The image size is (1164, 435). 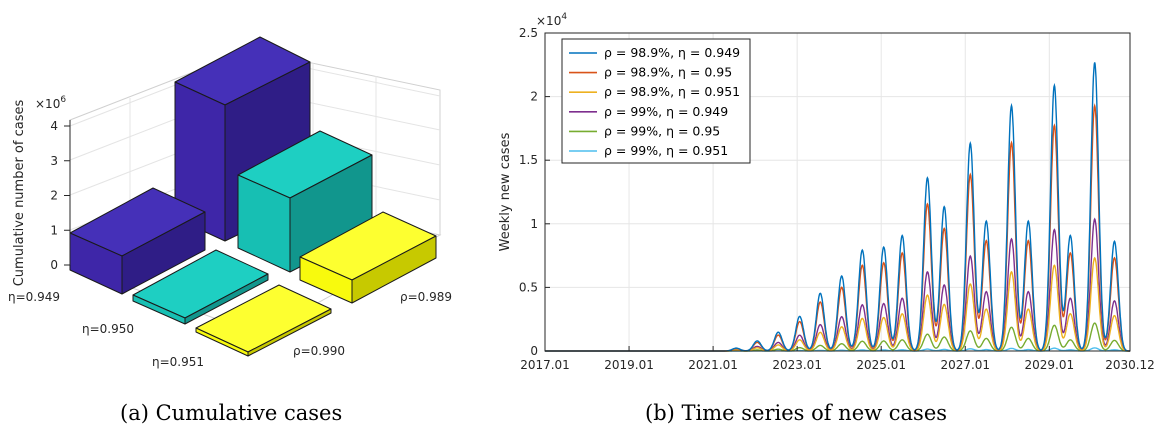 I want to click on y-tick-label: 1.5, so click(x=528, y=160).